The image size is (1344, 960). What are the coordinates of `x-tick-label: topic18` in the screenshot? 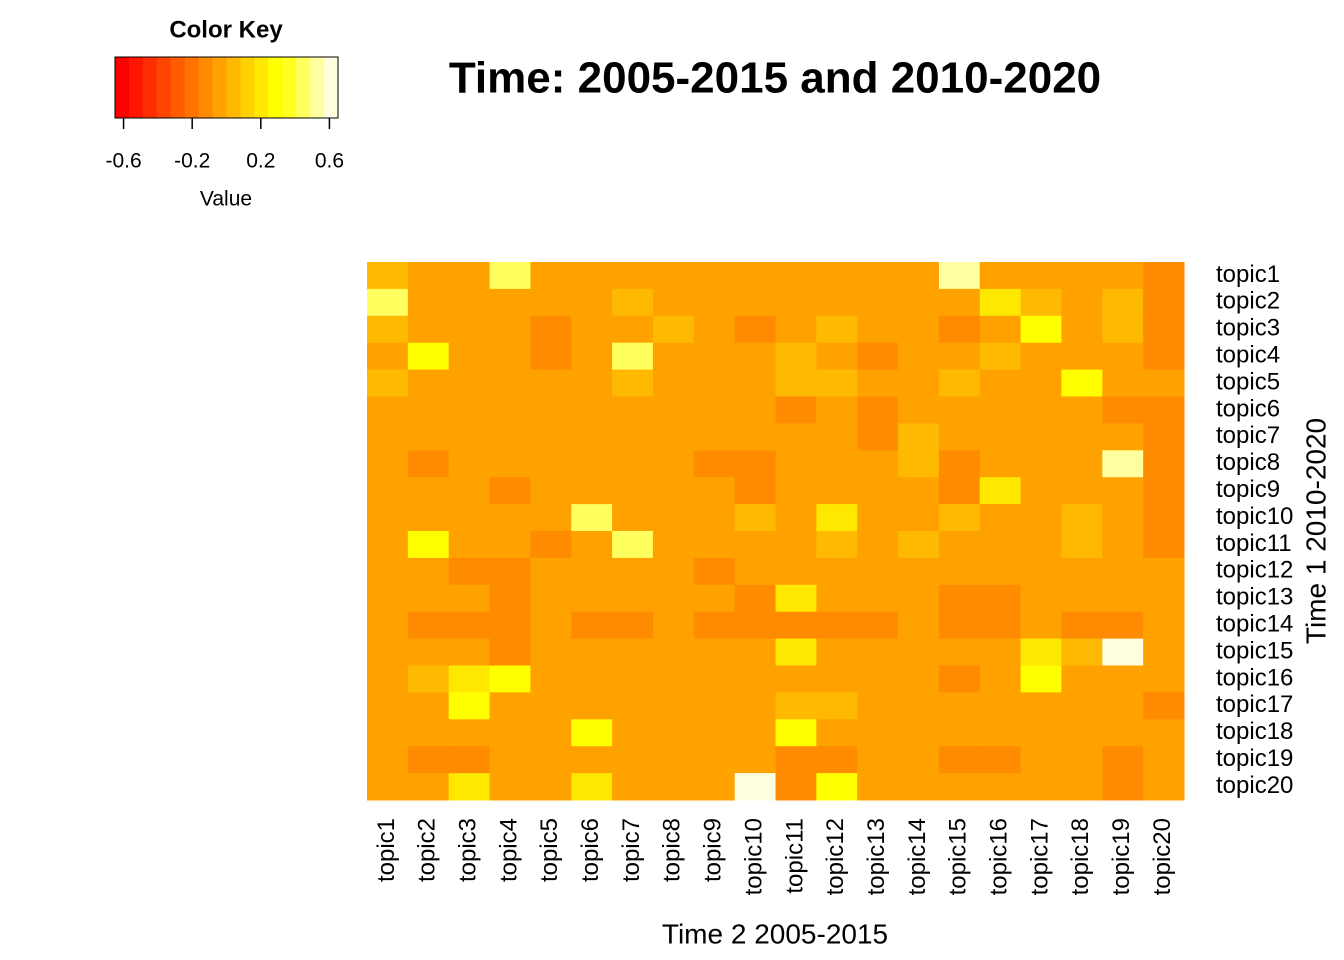 It's located at (1080, 856).